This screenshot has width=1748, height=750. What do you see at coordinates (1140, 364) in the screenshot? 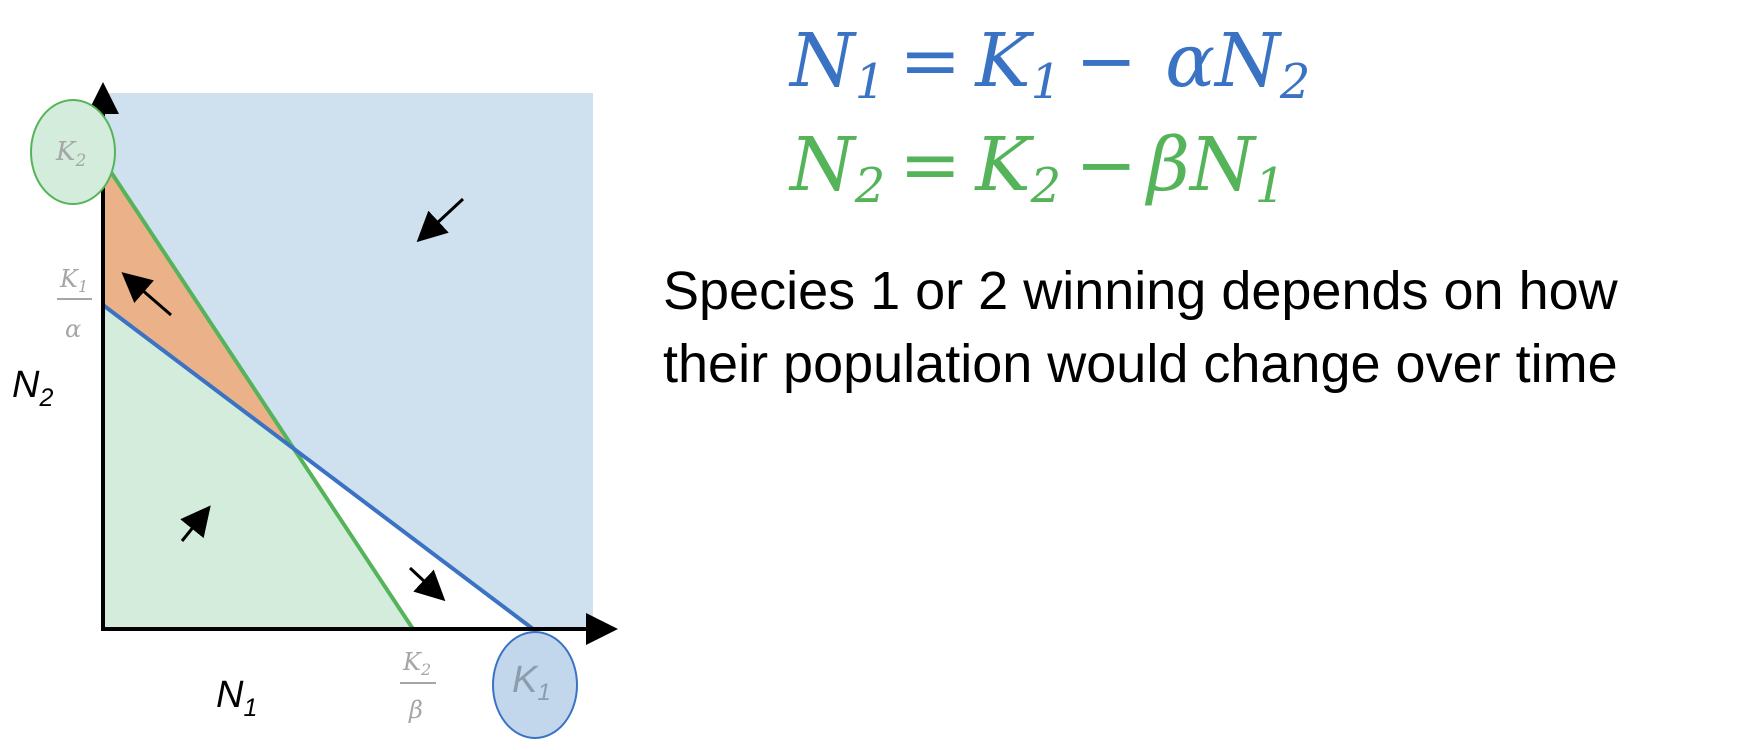
I see `caption-line-2: their population would change over time` at bounding box center [1140, 364].